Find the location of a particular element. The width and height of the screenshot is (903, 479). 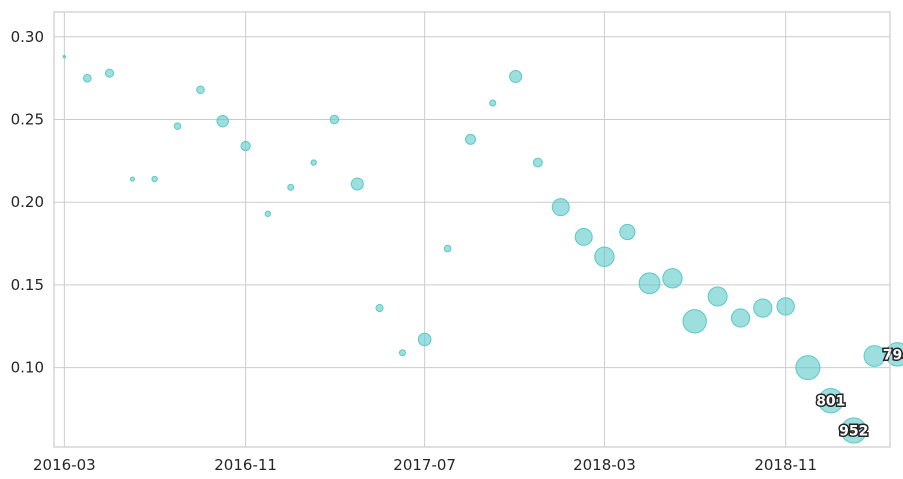

y-tick-label: 0.30 is located at coordinates (27, 37).